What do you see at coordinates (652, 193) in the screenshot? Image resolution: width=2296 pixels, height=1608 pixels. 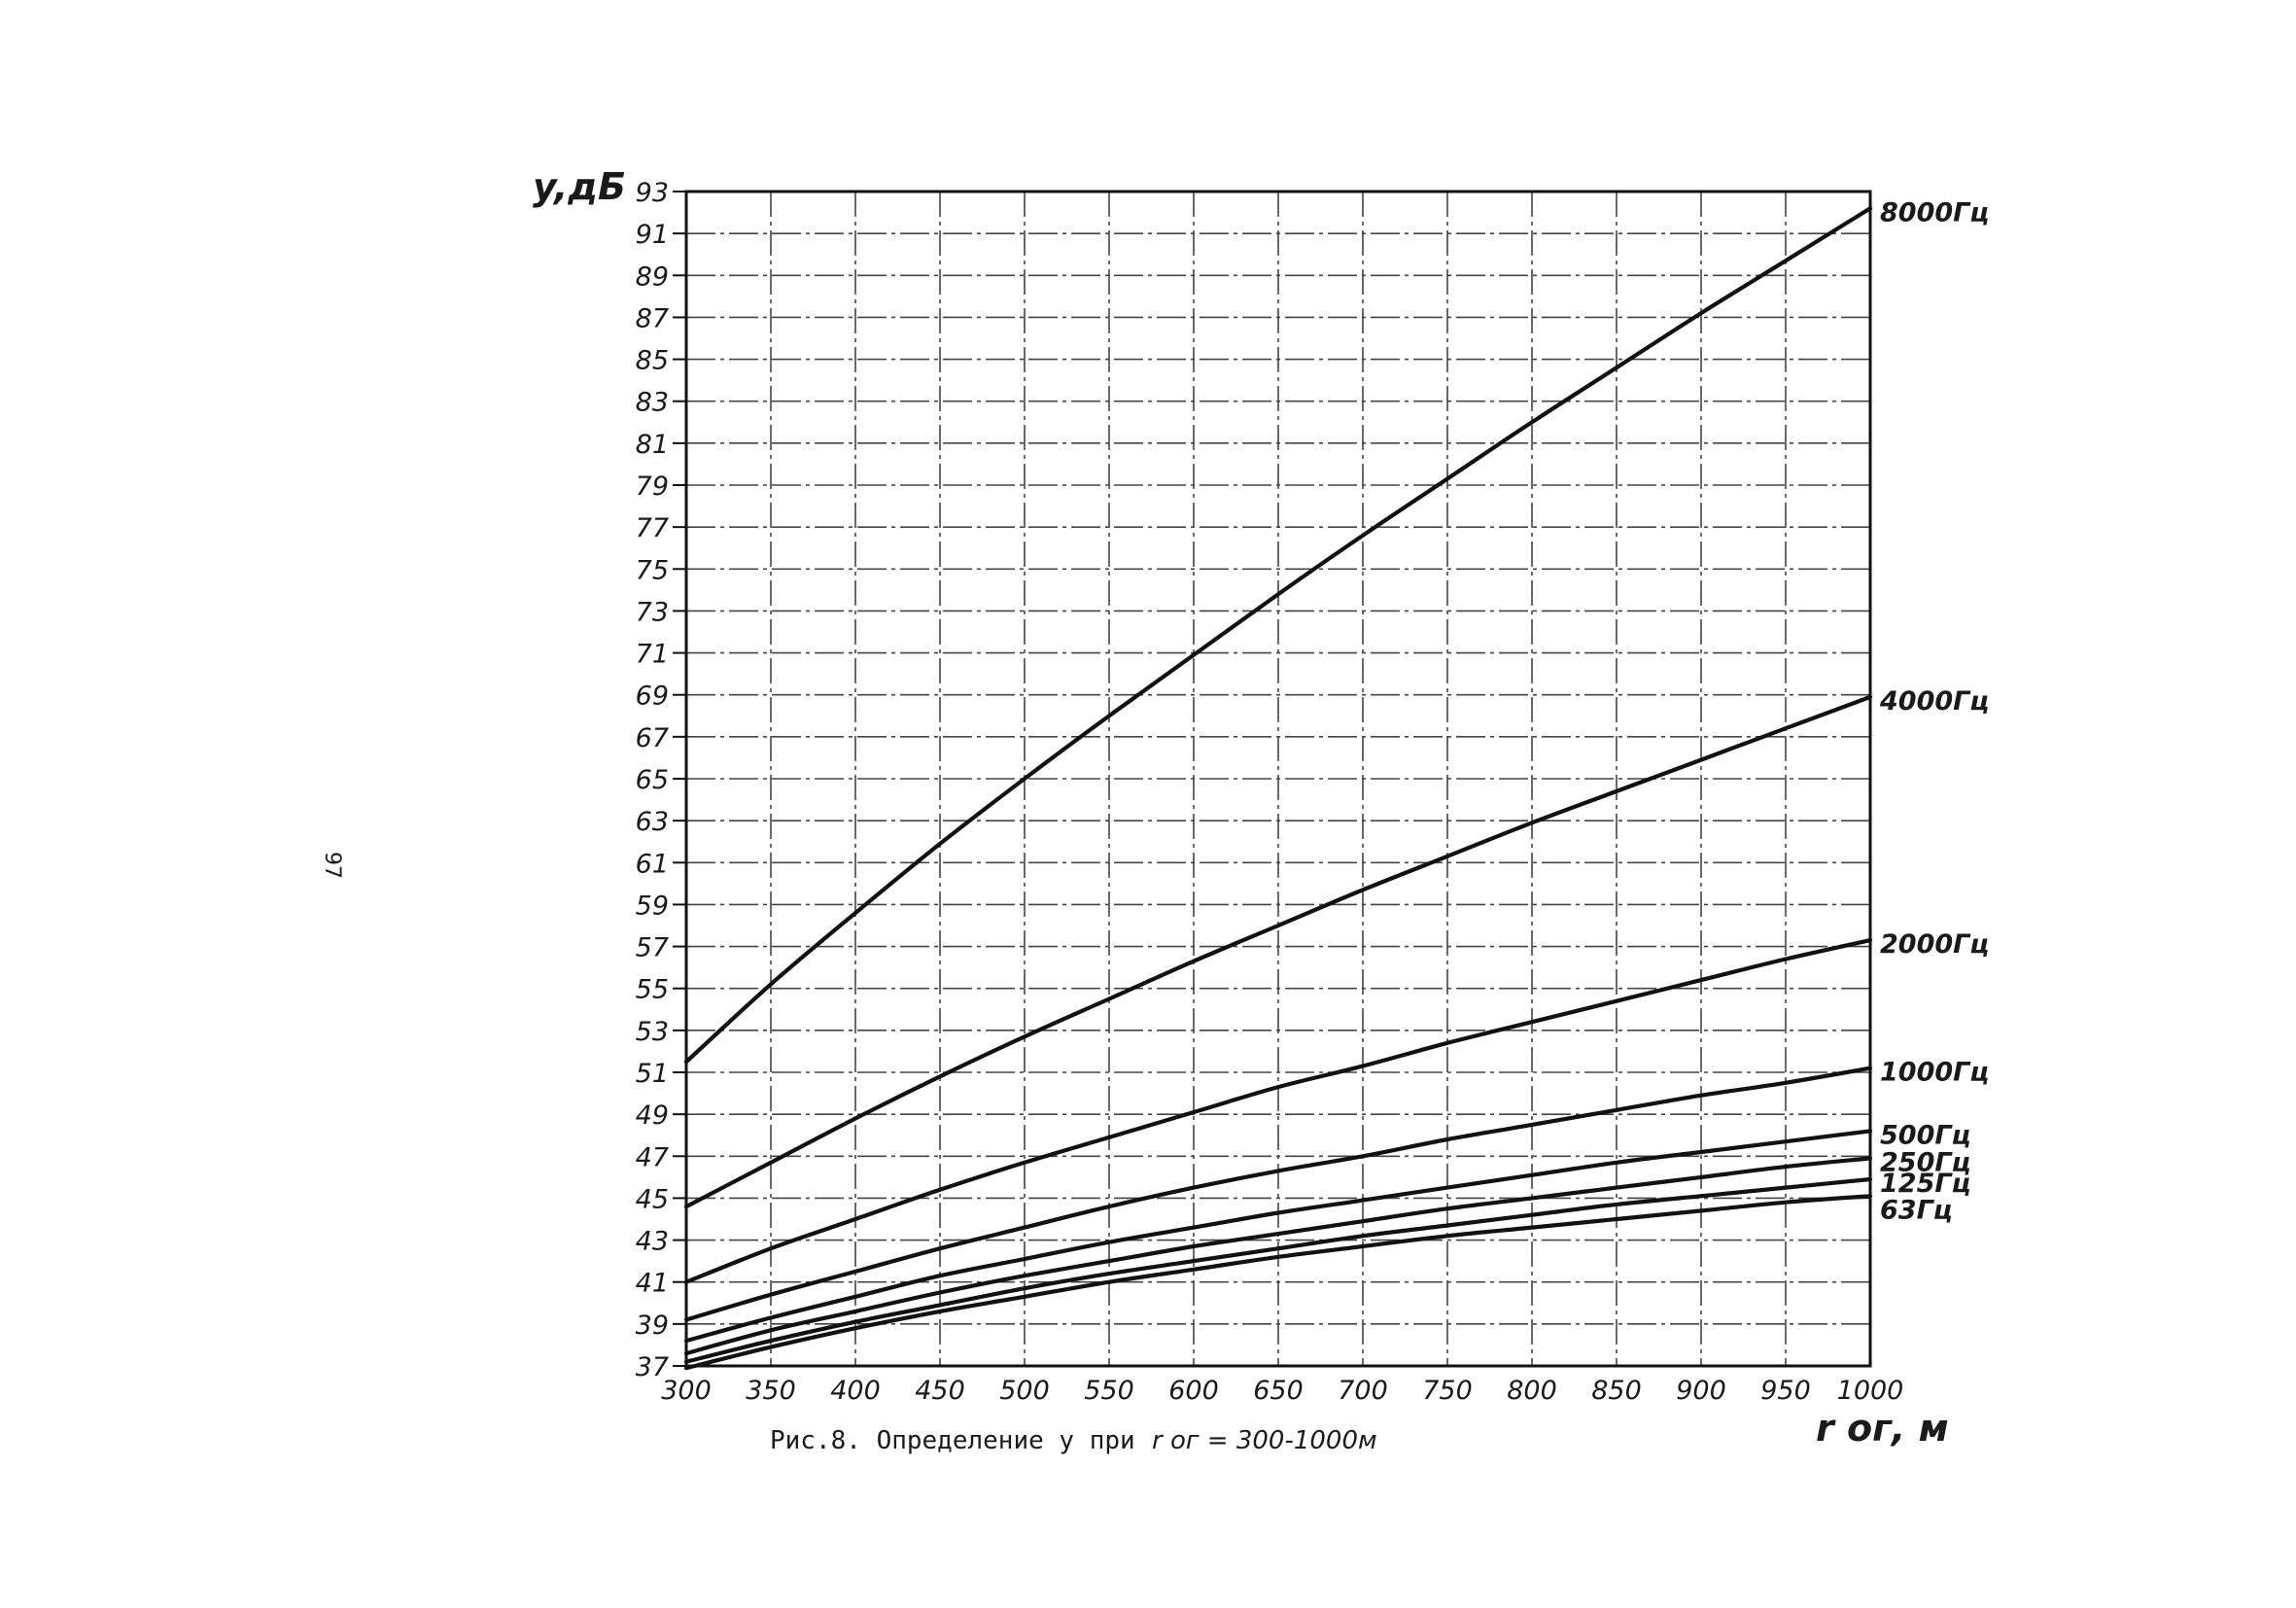 I see `y-tick-label-28: 93` at bounding box center [652, 193].